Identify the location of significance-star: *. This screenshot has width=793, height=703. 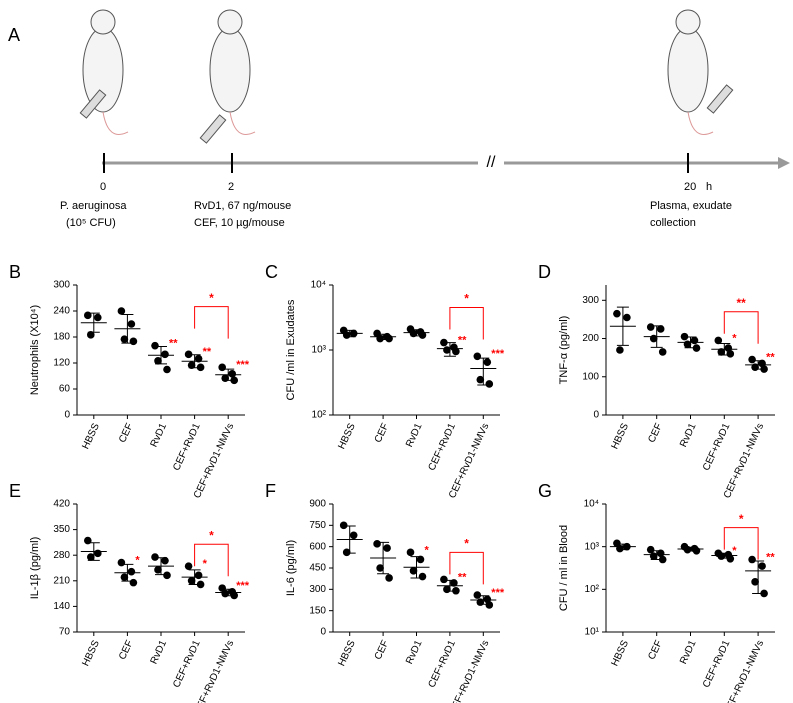
(137, 560).